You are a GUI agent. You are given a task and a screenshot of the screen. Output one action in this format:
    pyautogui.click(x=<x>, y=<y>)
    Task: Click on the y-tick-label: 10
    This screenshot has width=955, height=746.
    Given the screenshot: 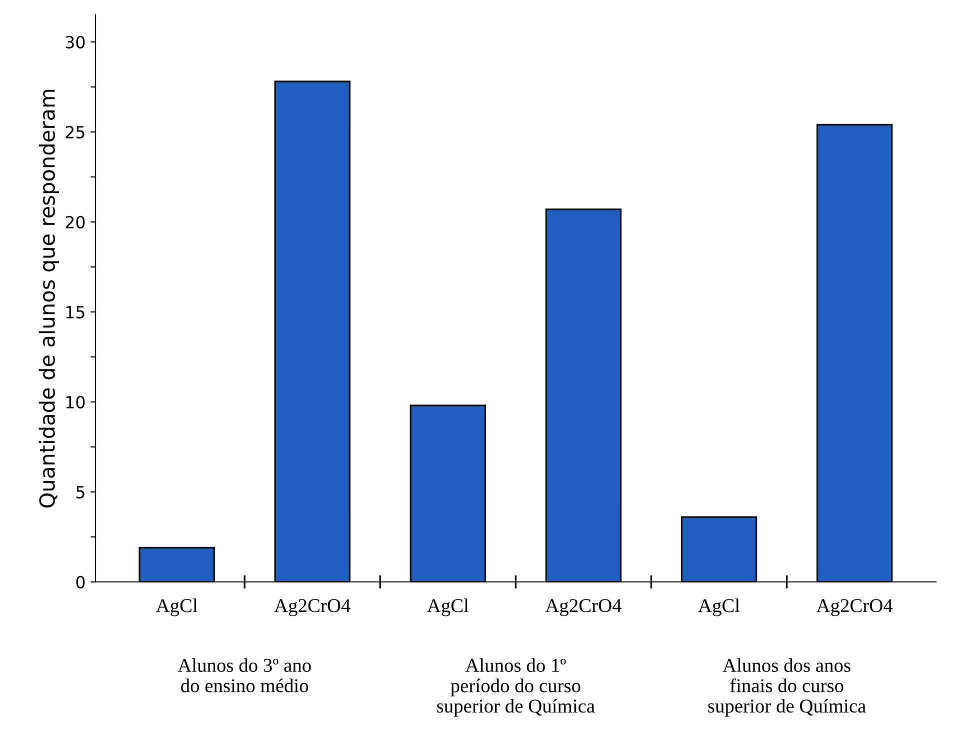 What is the action you would take?
    pyautogui.click(x=75, y=402)
    